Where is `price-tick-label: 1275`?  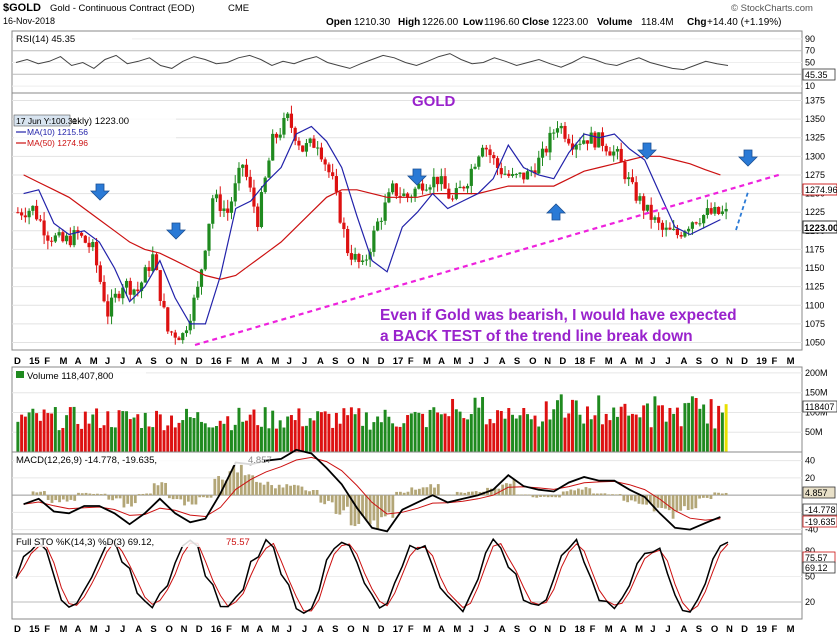
price-tick-label: 1275 is located at coordinates (815, 175).